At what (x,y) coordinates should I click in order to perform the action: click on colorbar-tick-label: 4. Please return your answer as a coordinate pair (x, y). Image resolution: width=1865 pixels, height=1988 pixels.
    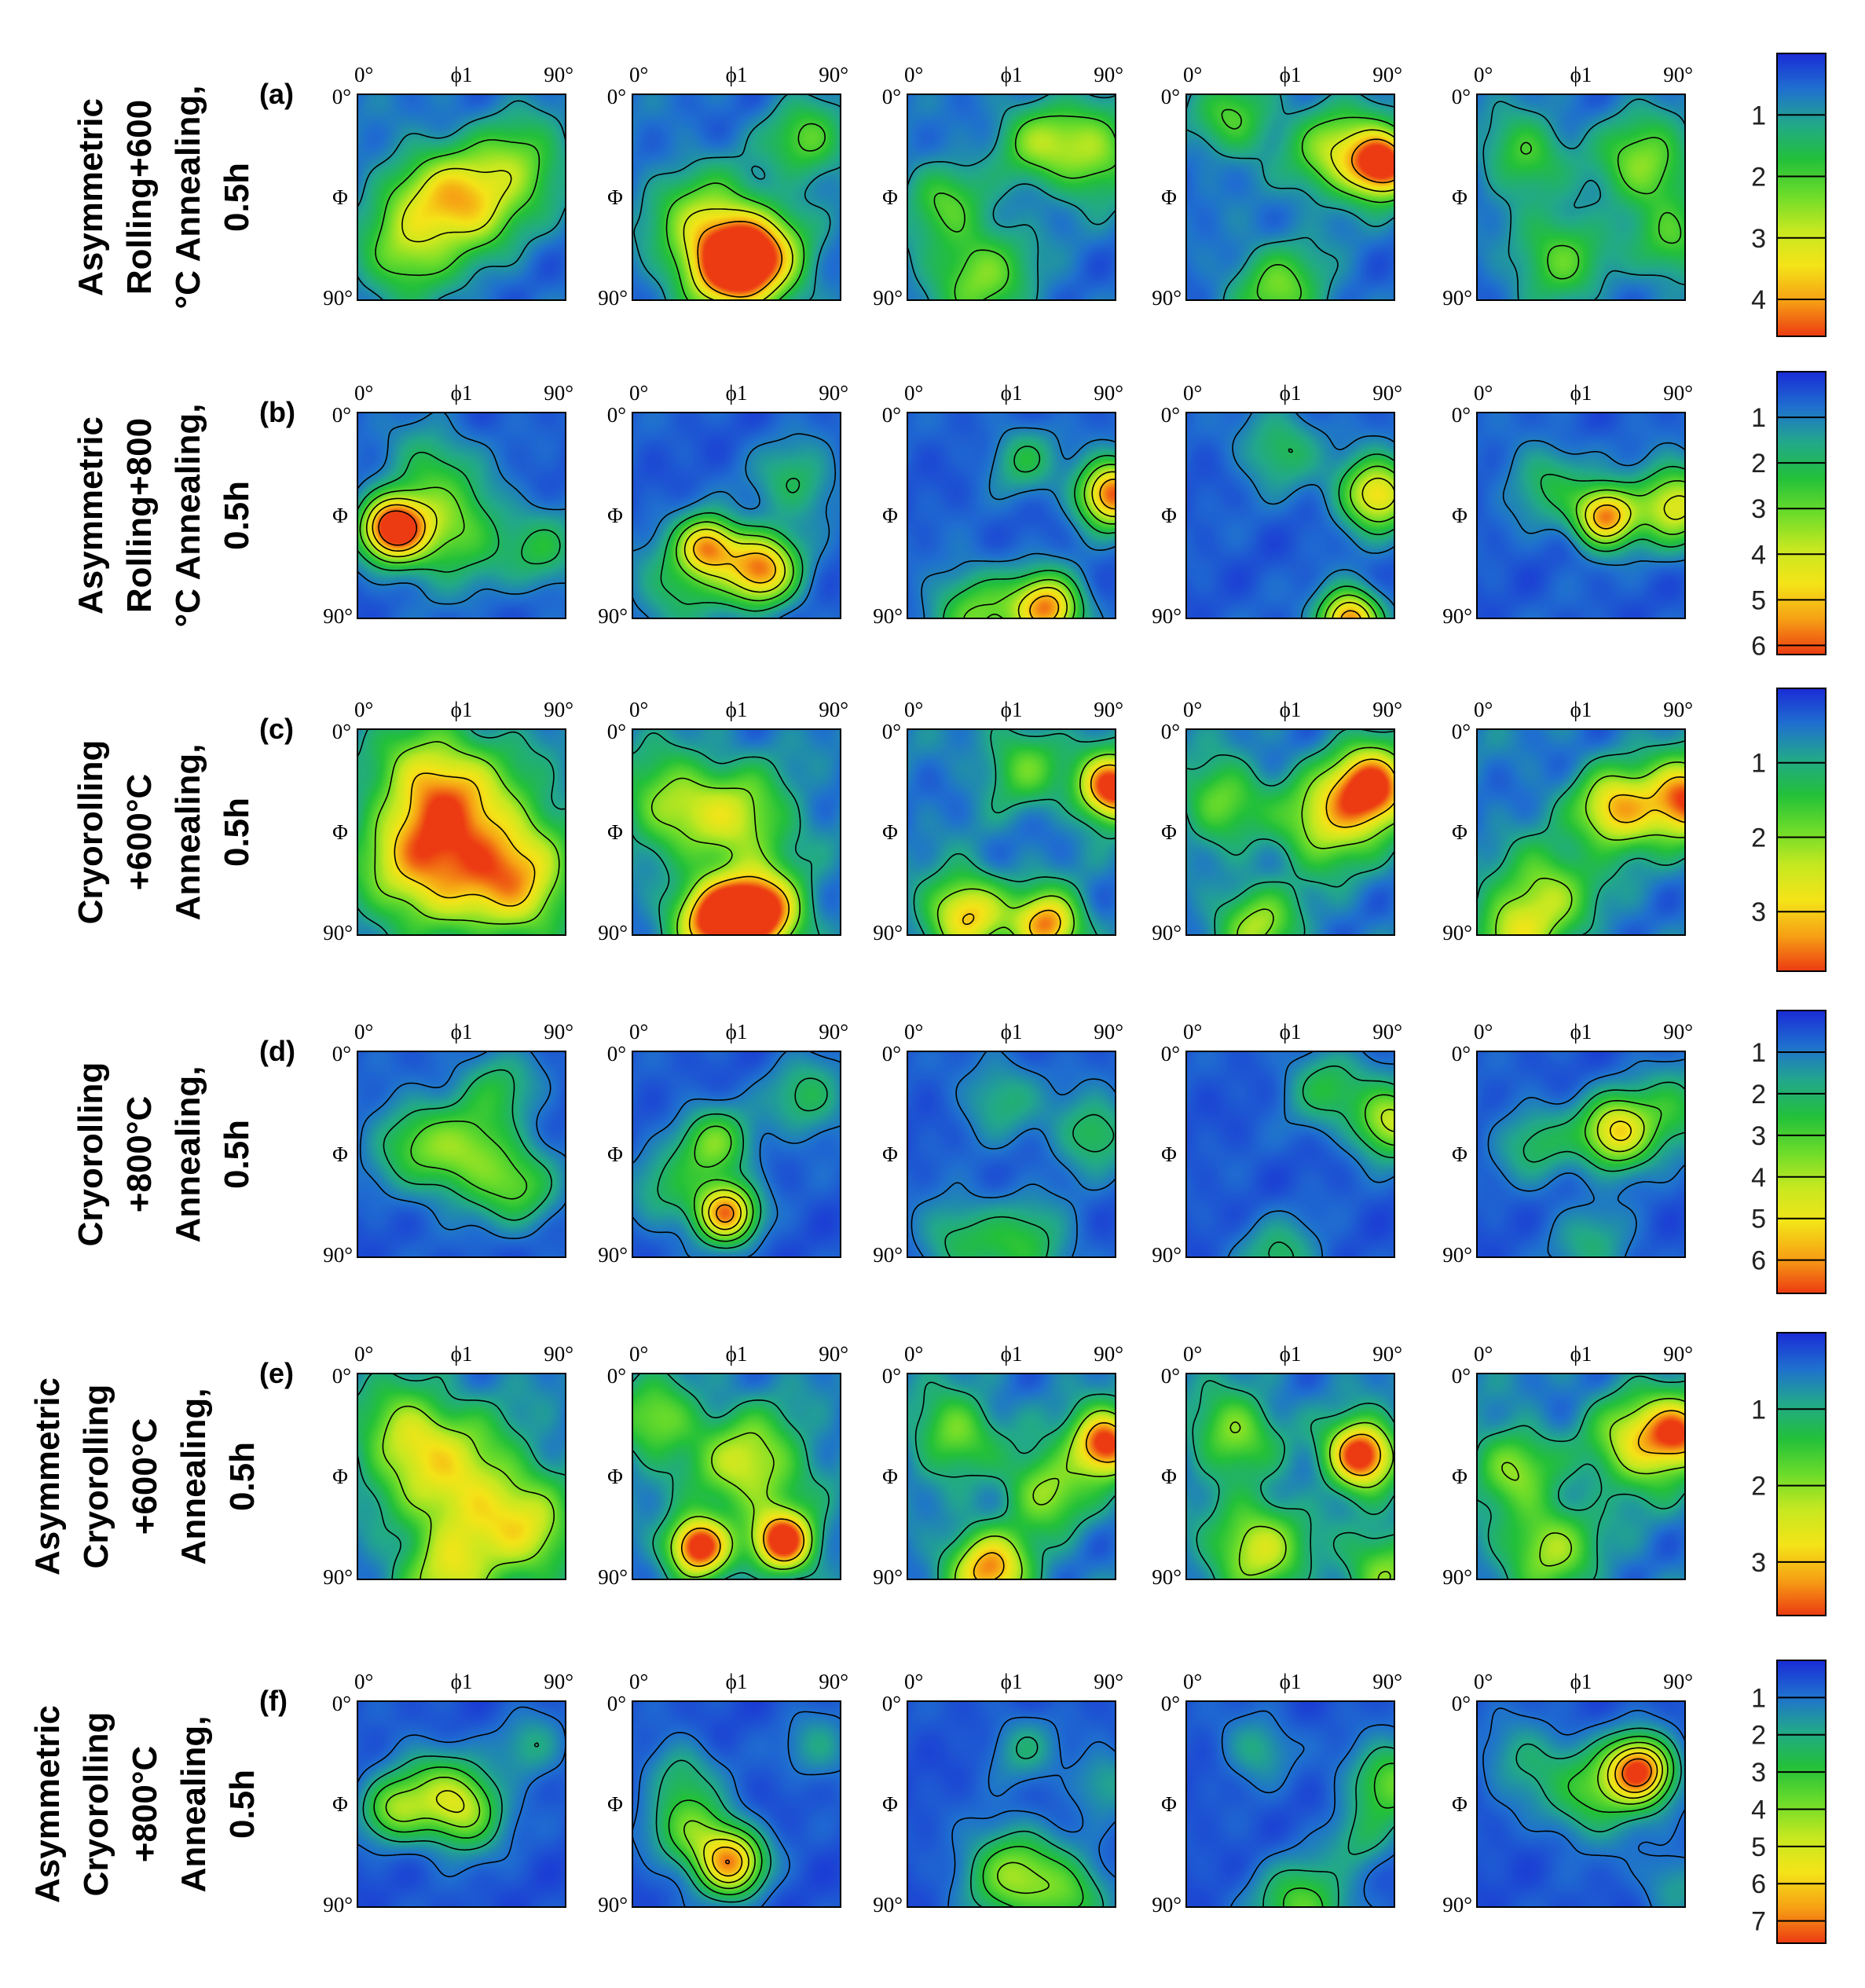
    Looking at the image, I should click on (1758, 1178).